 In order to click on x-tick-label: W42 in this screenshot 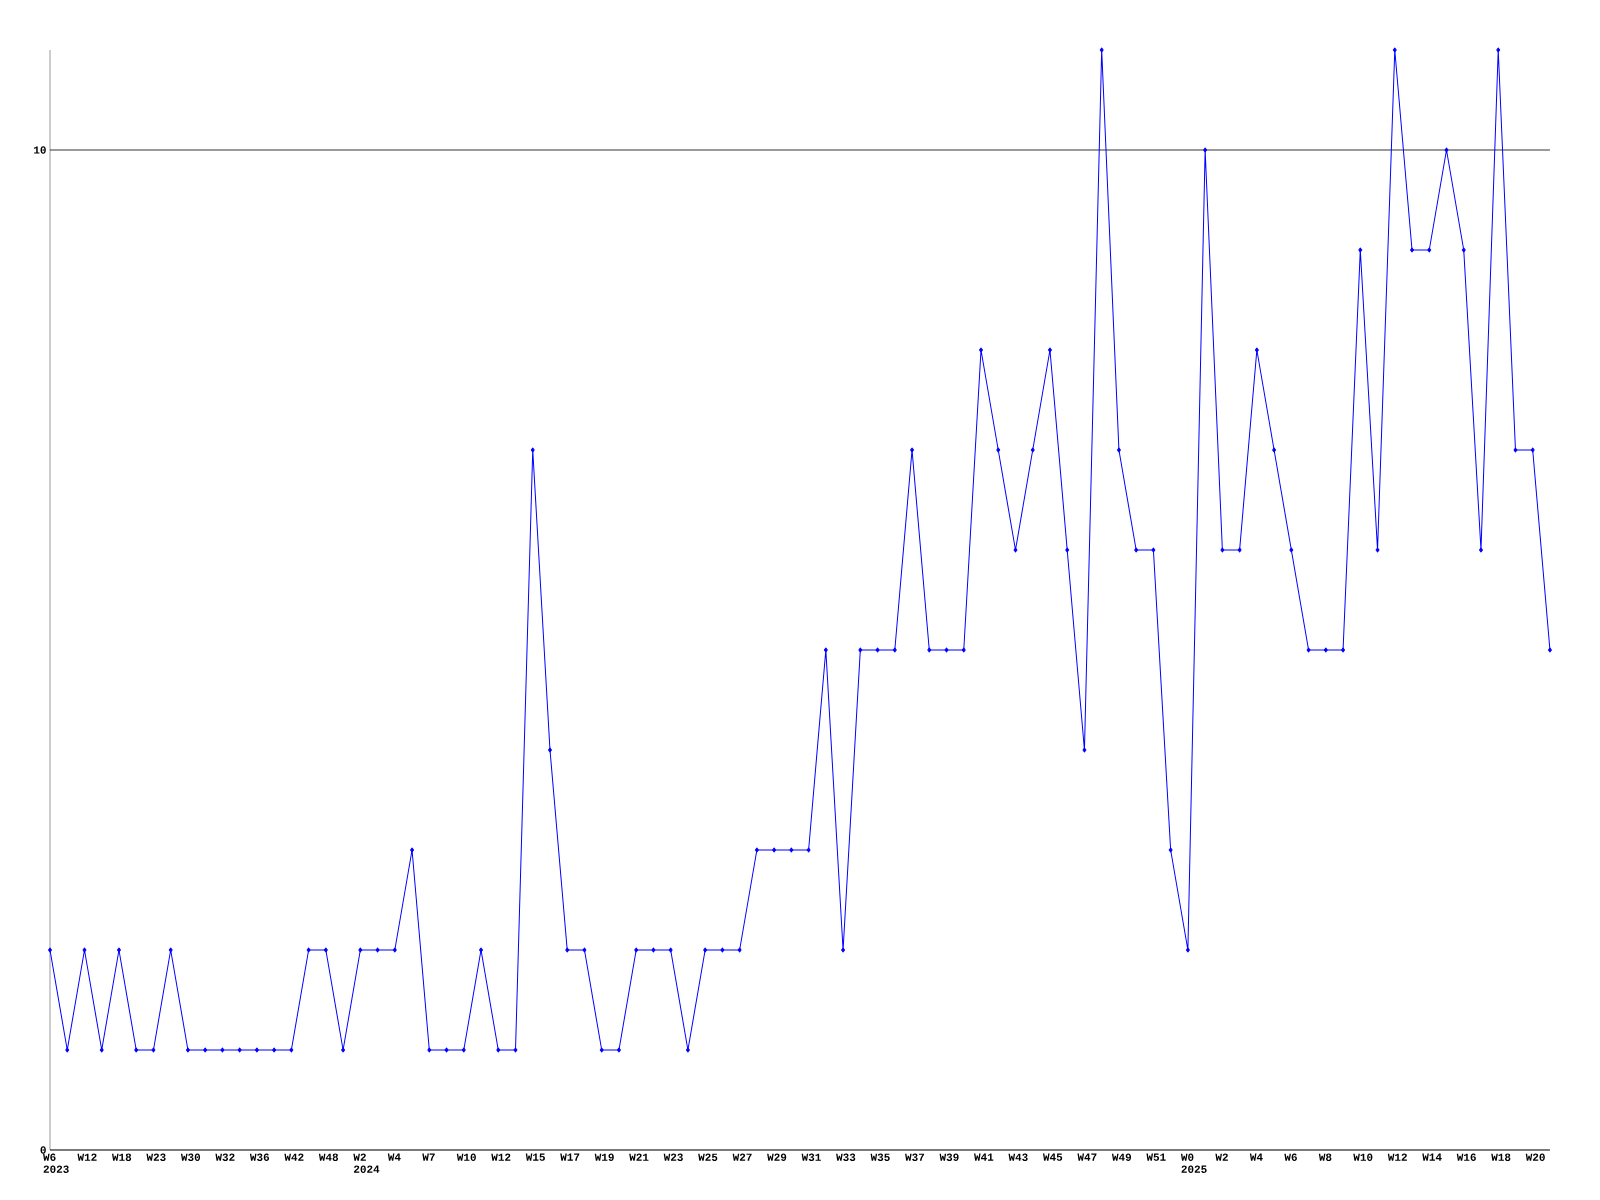, I will do `click(294, 1157)`.